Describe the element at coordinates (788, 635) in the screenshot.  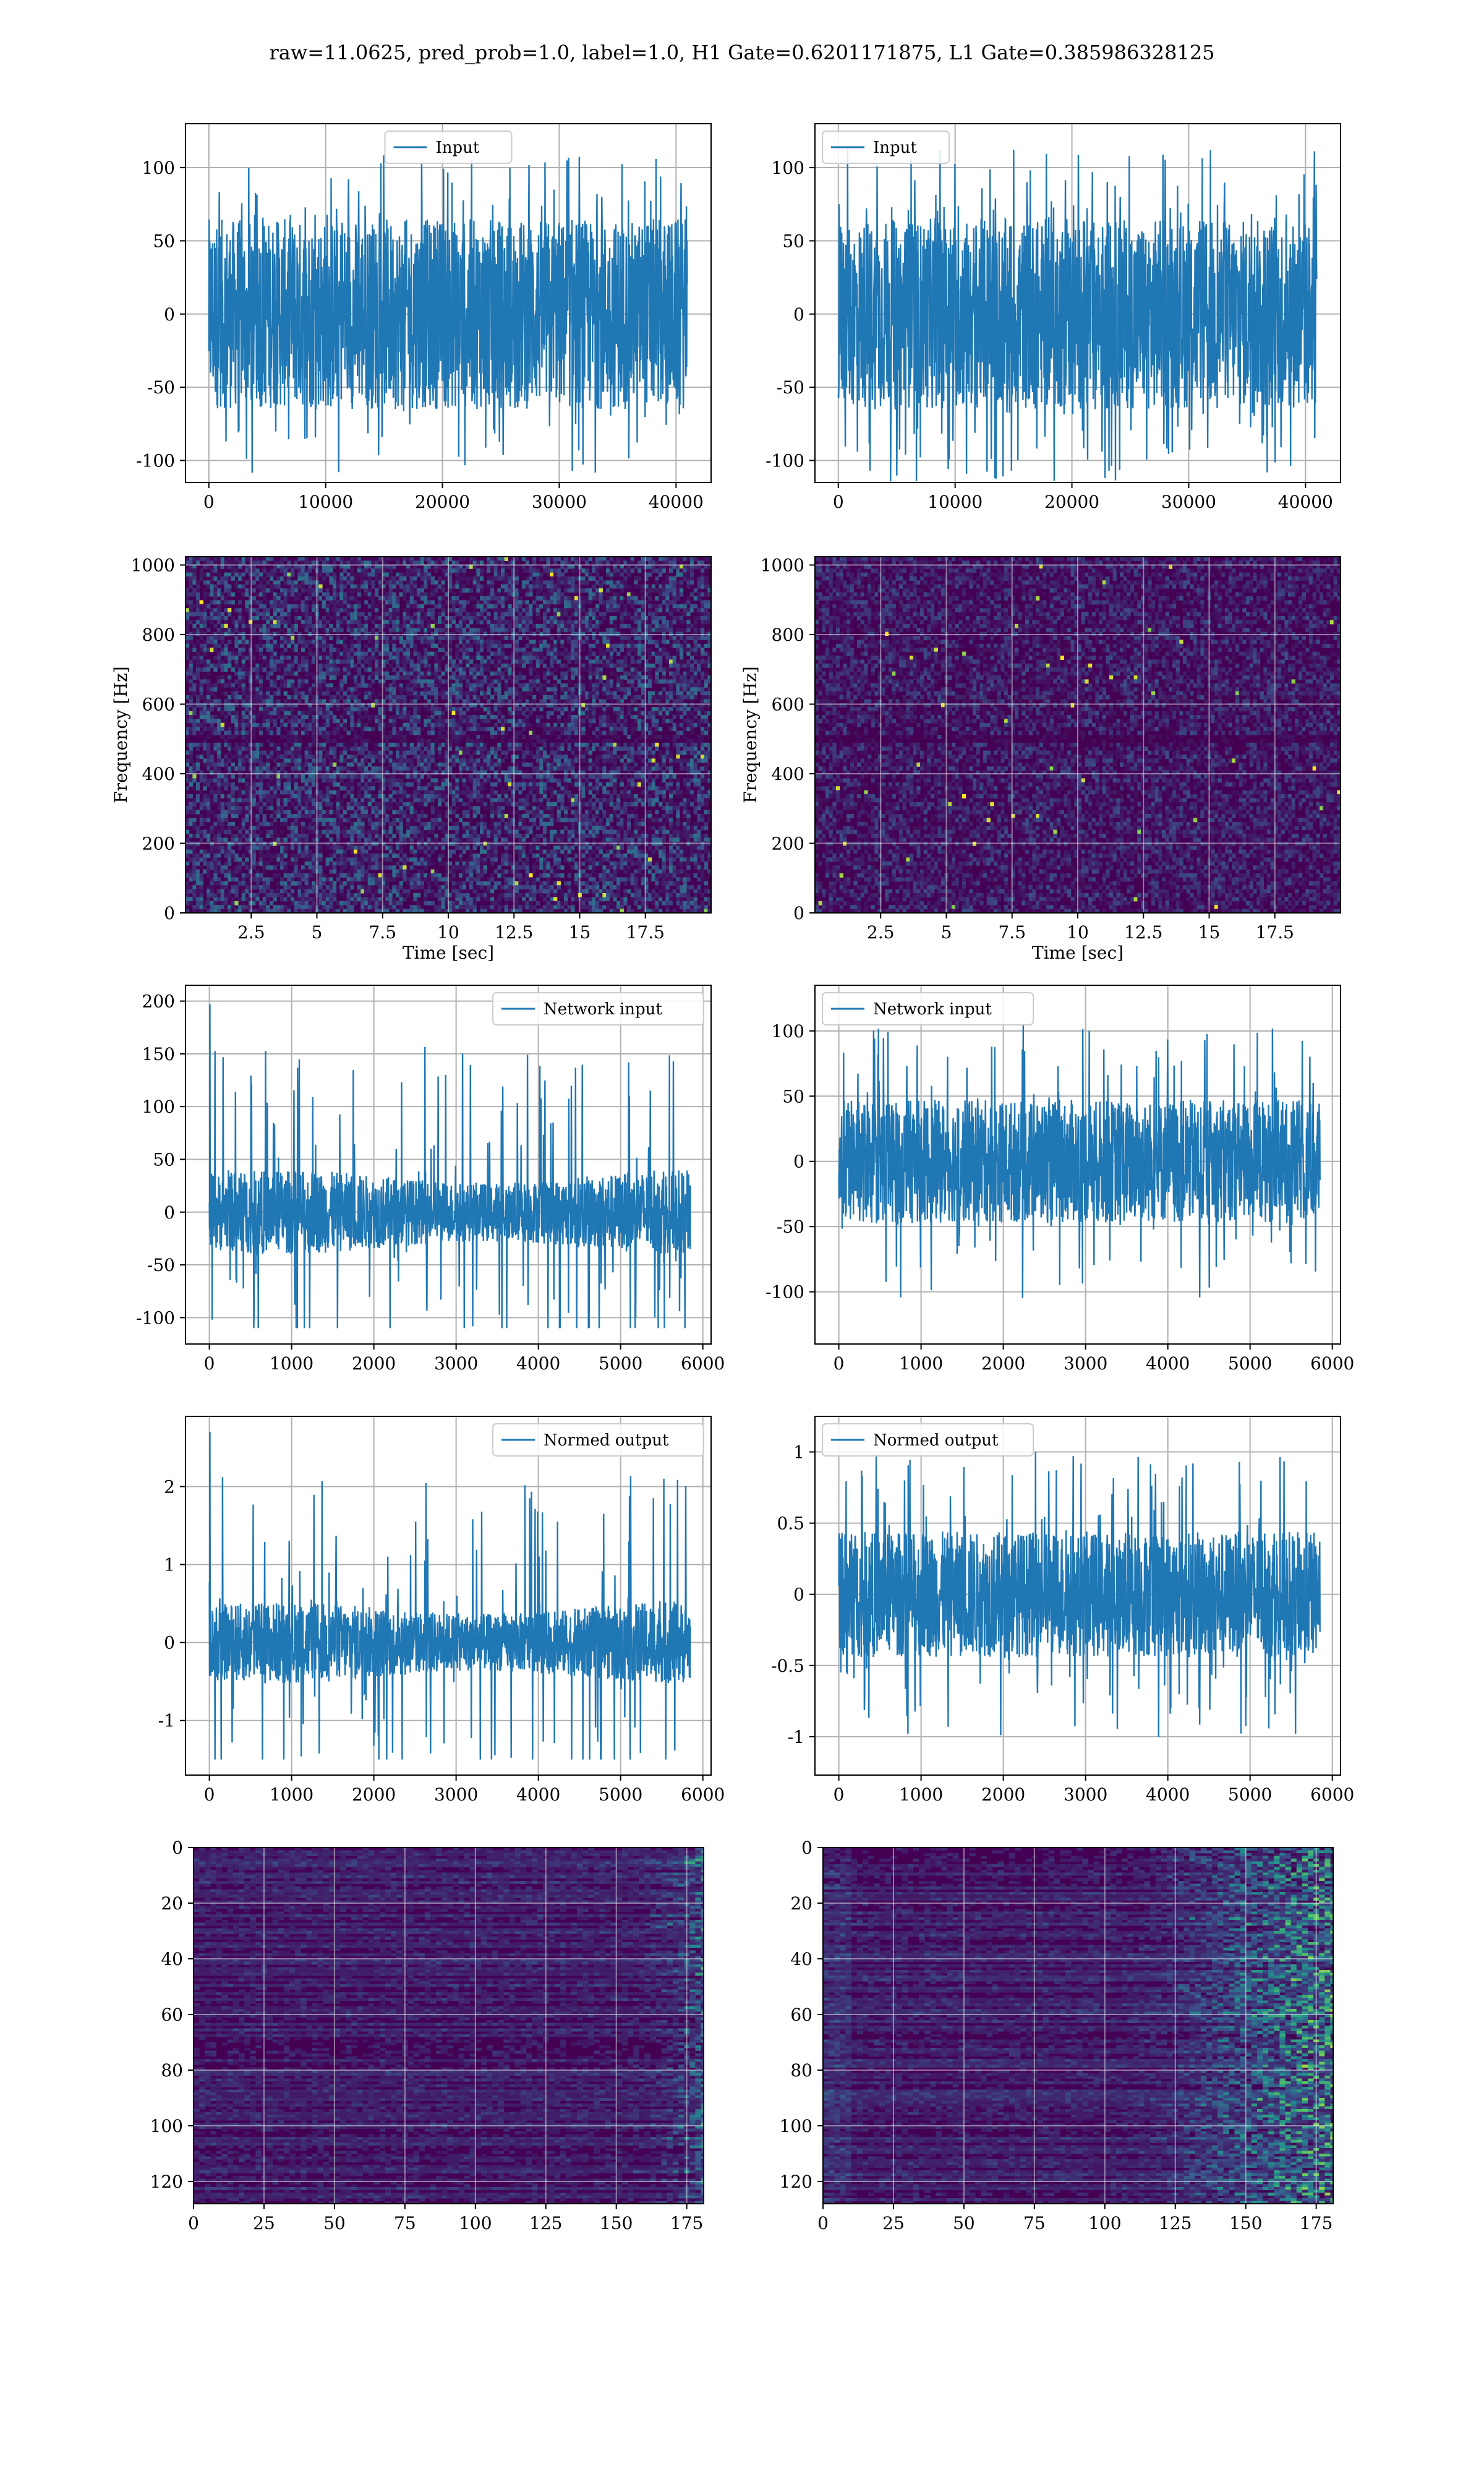
I see `y-tick-label: 800` at that location.